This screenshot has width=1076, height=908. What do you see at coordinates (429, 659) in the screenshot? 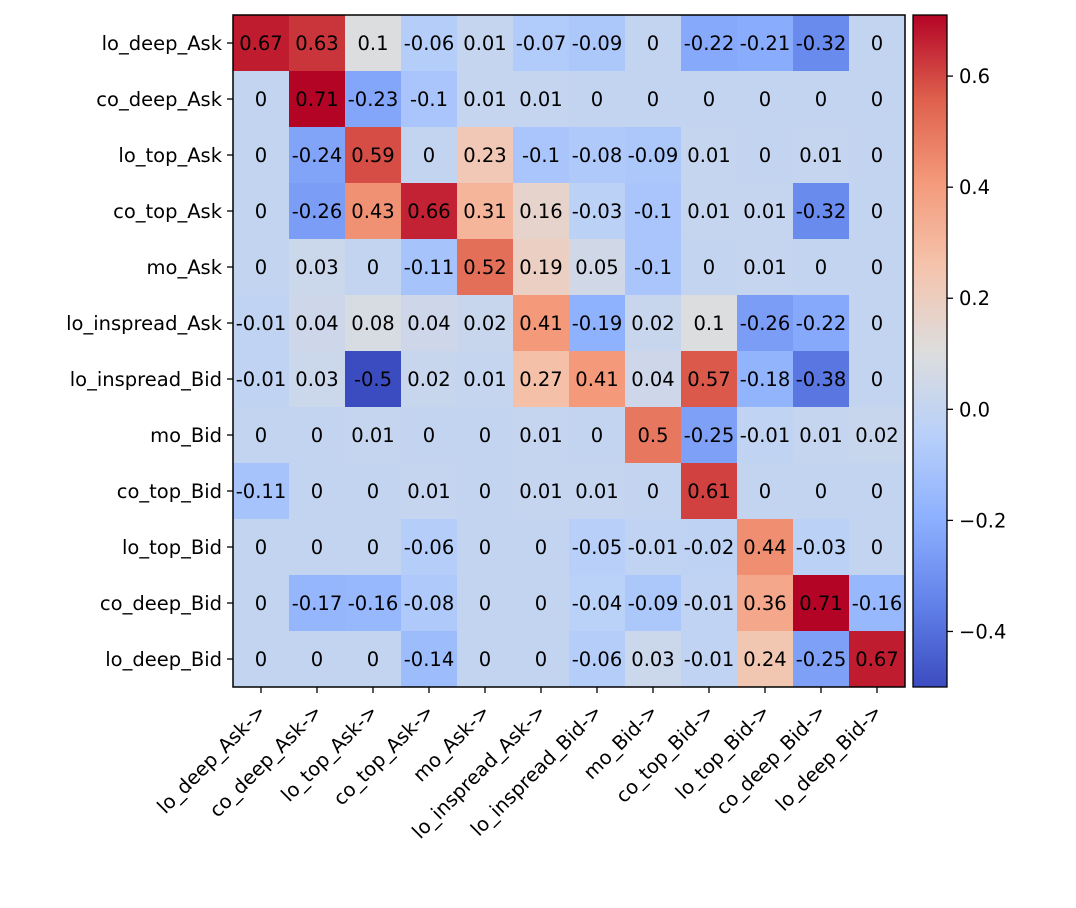
I see `cell-value-label: -0.14` at bounding box center [429, 659].